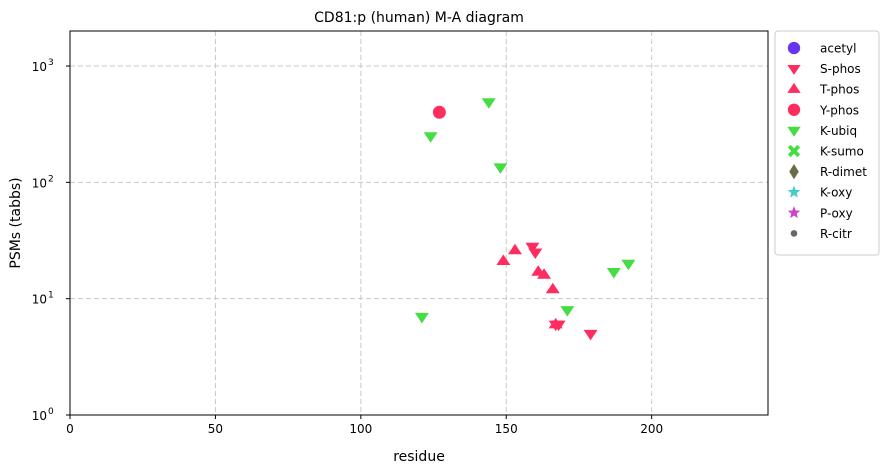  What do you see at coordinates (39, 183) in the screenshot?
I see `y-tick-label-2: 10` at bounding box center [39, 183].